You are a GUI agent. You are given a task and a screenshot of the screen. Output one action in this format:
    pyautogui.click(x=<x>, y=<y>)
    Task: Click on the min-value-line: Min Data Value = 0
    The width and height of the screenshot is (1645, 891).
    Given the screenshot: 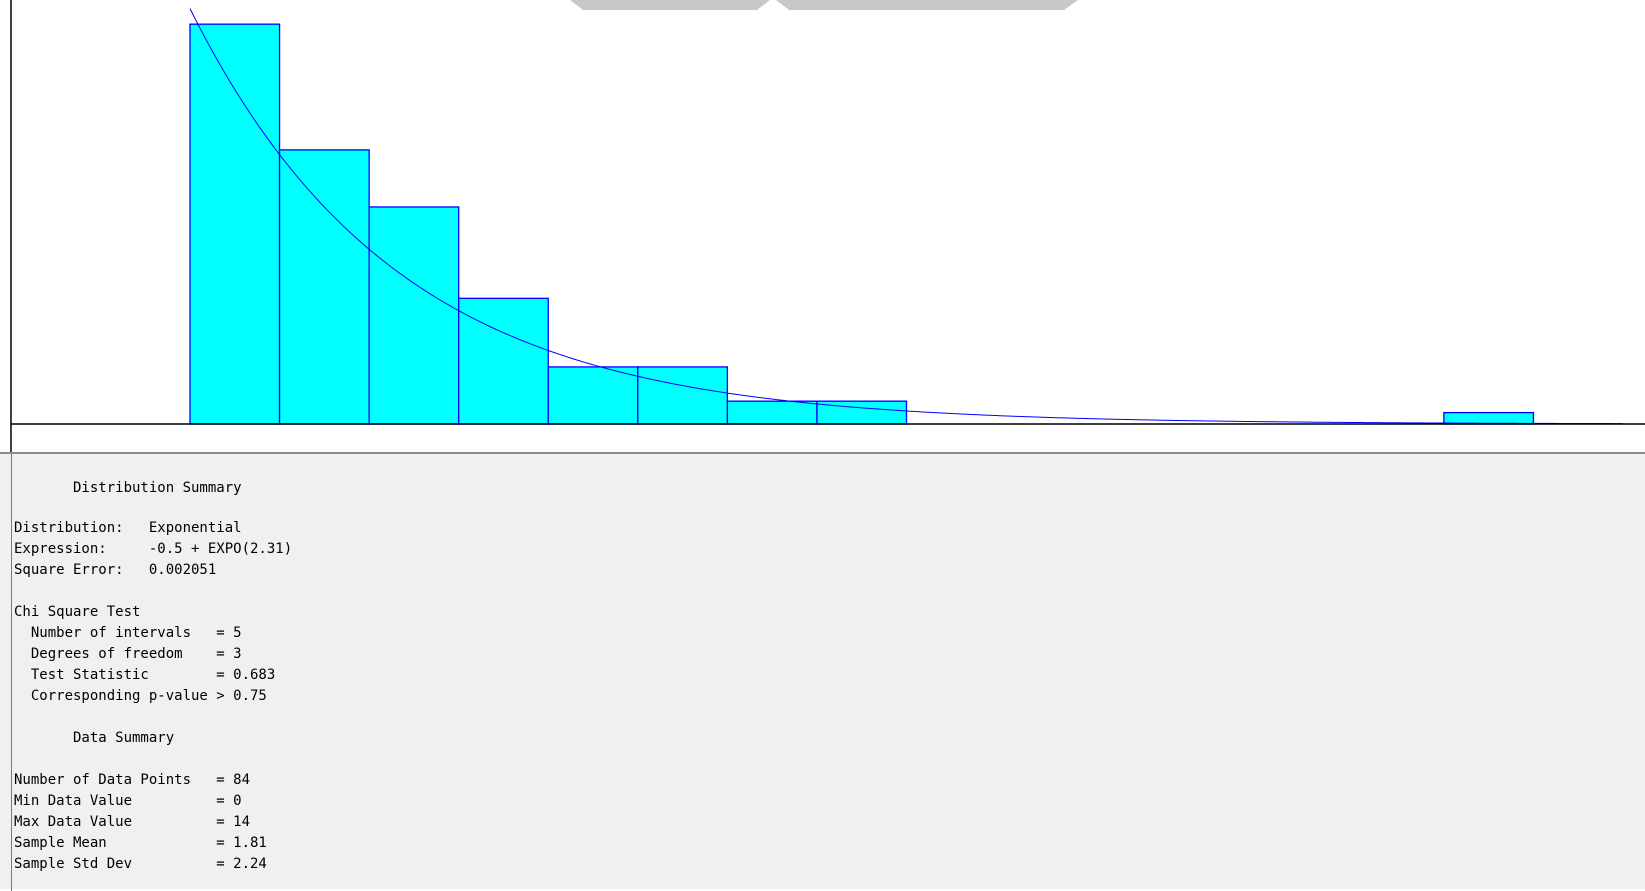 What is the action you would take?
    pyautogui.click(x=128, y=801)
    